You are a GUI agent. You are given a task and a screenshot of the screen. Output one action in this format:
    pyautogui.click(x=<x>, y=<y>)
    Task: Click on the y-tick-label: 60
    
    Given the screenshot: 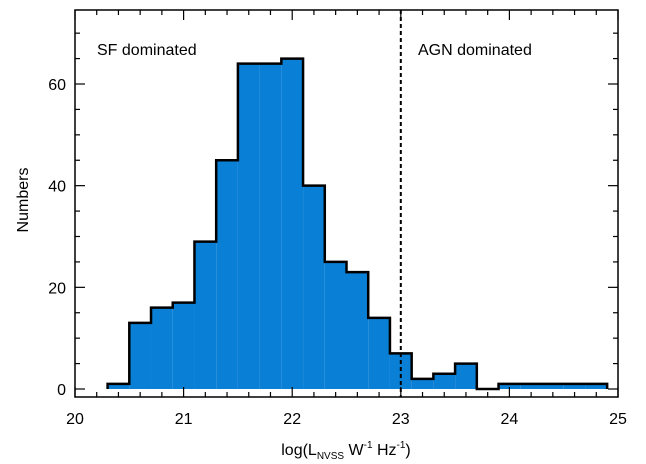 What is the action you would take?
    pyautogui.click(x=57, y=85)
    